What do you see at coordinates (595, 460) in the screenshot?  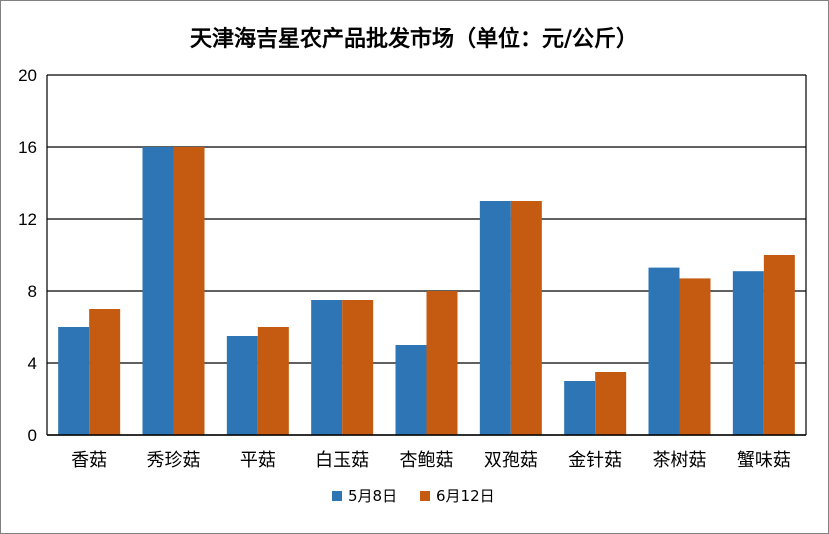 I see `x-tick-label: 金针菇` at bounding box center [595, 460].